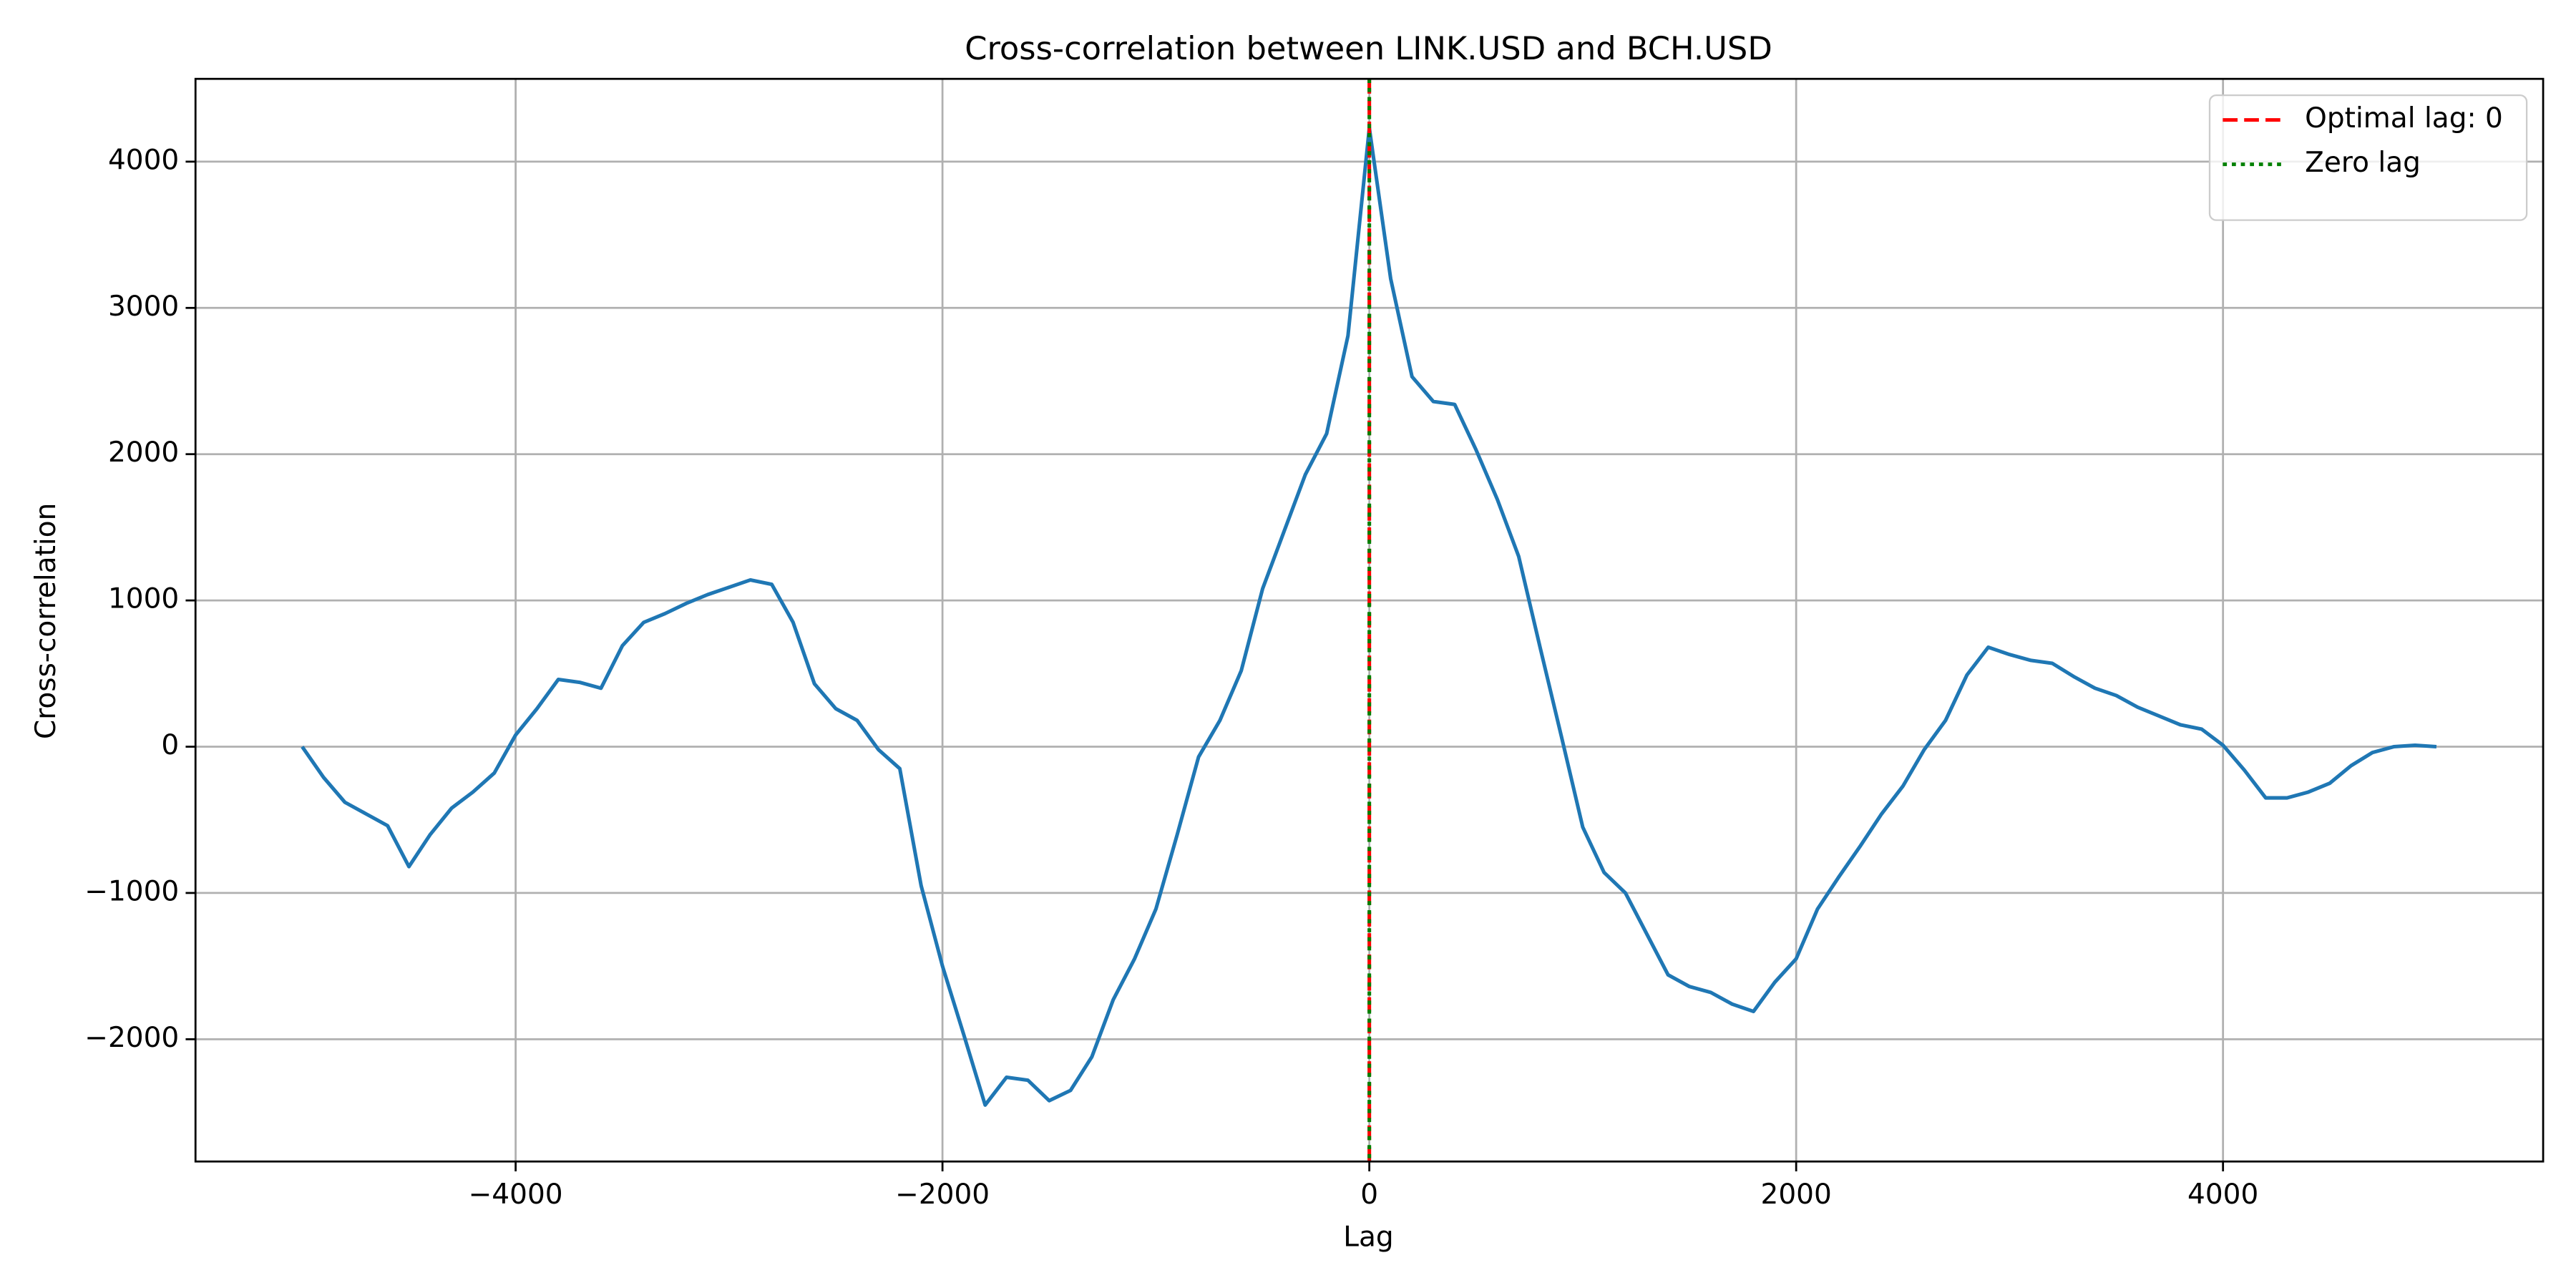  I want to click on y-tick-label: 4000, so click(143, 160).